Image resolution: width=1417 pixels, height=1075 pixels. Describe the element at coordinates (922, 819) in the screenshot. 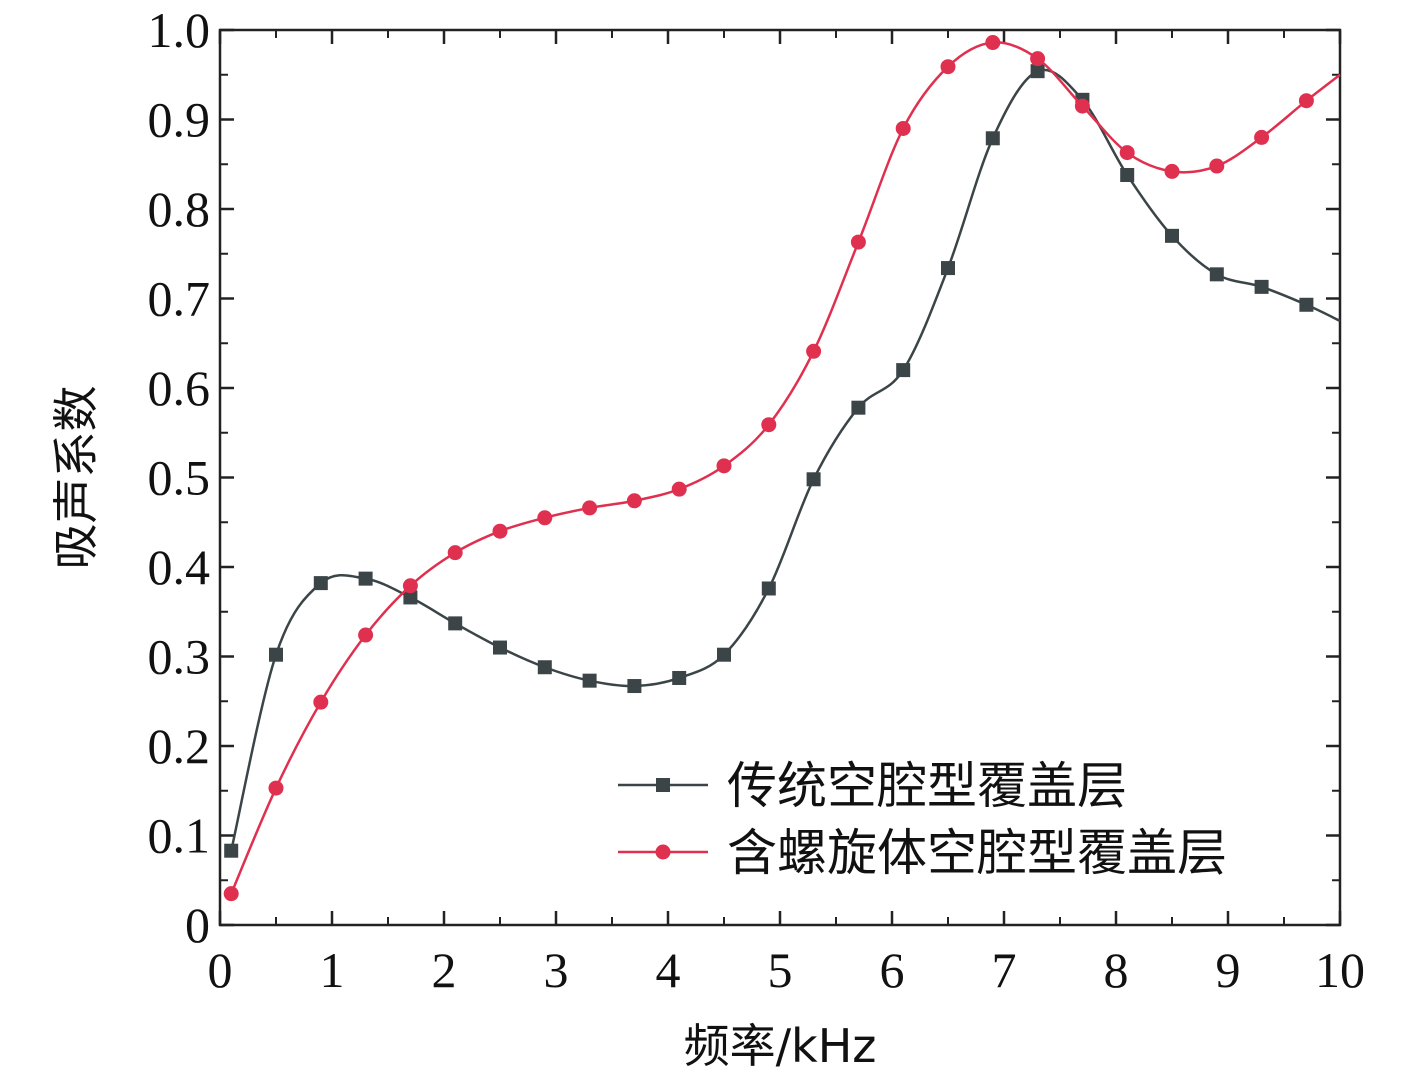

I see `legend: 传统空腔型覆盖层 含螺旋体空腔型覆盖层` at that location.